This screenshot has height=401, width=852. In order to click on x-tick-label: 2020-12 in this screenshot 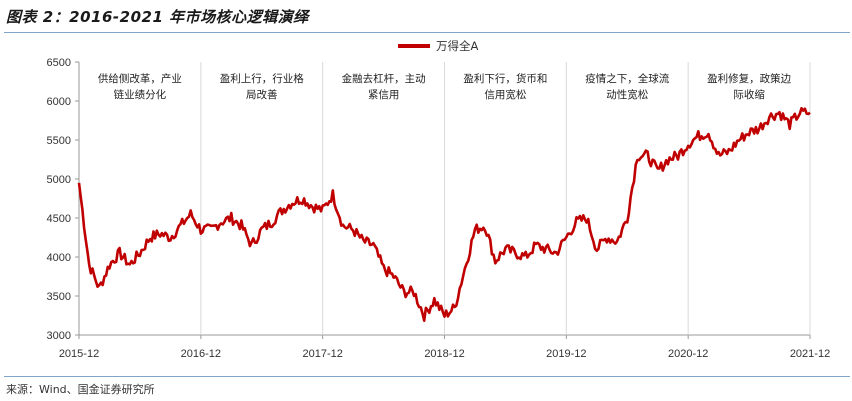, I will do `click(688, 354)`.